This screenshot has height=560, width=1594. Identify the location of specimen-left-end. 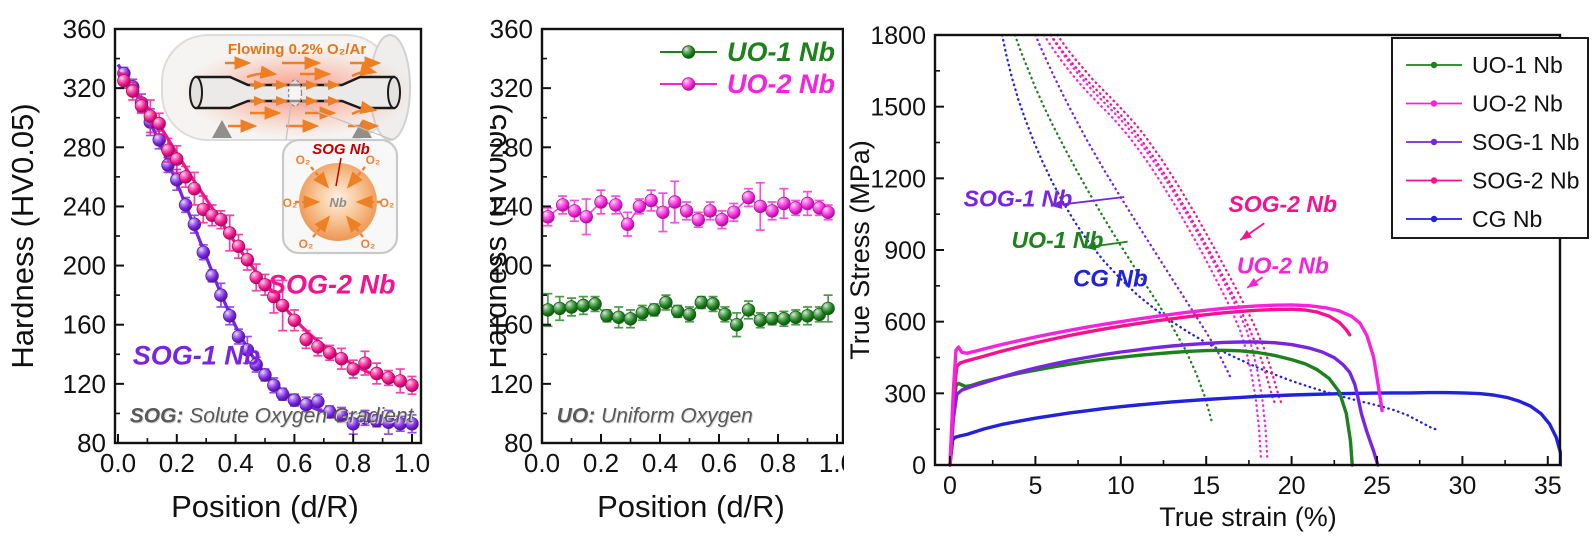
(196, 92).